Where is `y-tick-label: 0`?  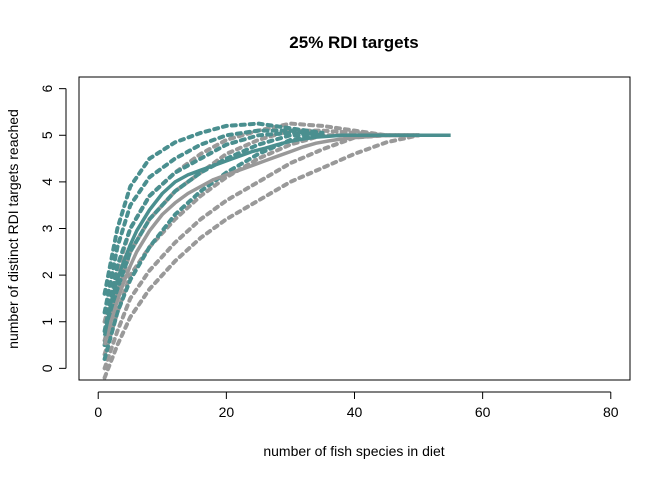
y-tick-label: 0 is located at coordinates (47, 368).